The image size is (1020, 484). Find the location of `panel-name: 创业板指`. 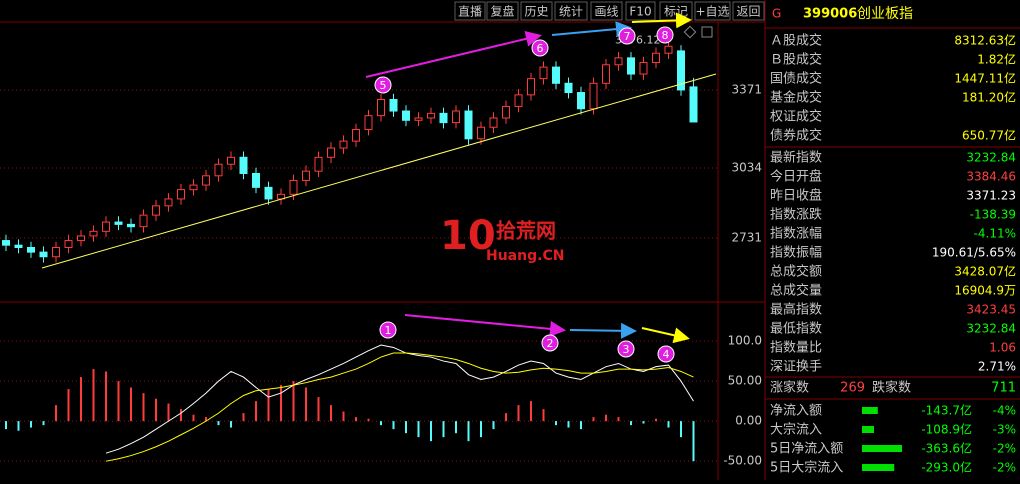

panel-name: 创业板指 is located at coordinates (885, 14).